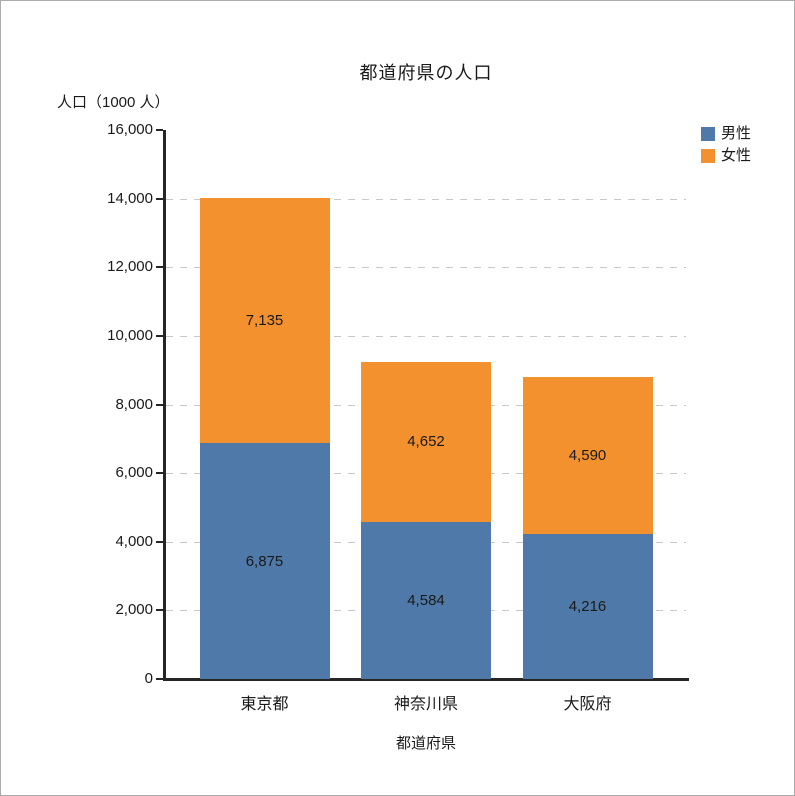 The width and height of the screenshot is (795, 796). I want to click on bar-segment: 4,584, so click(426, 600).